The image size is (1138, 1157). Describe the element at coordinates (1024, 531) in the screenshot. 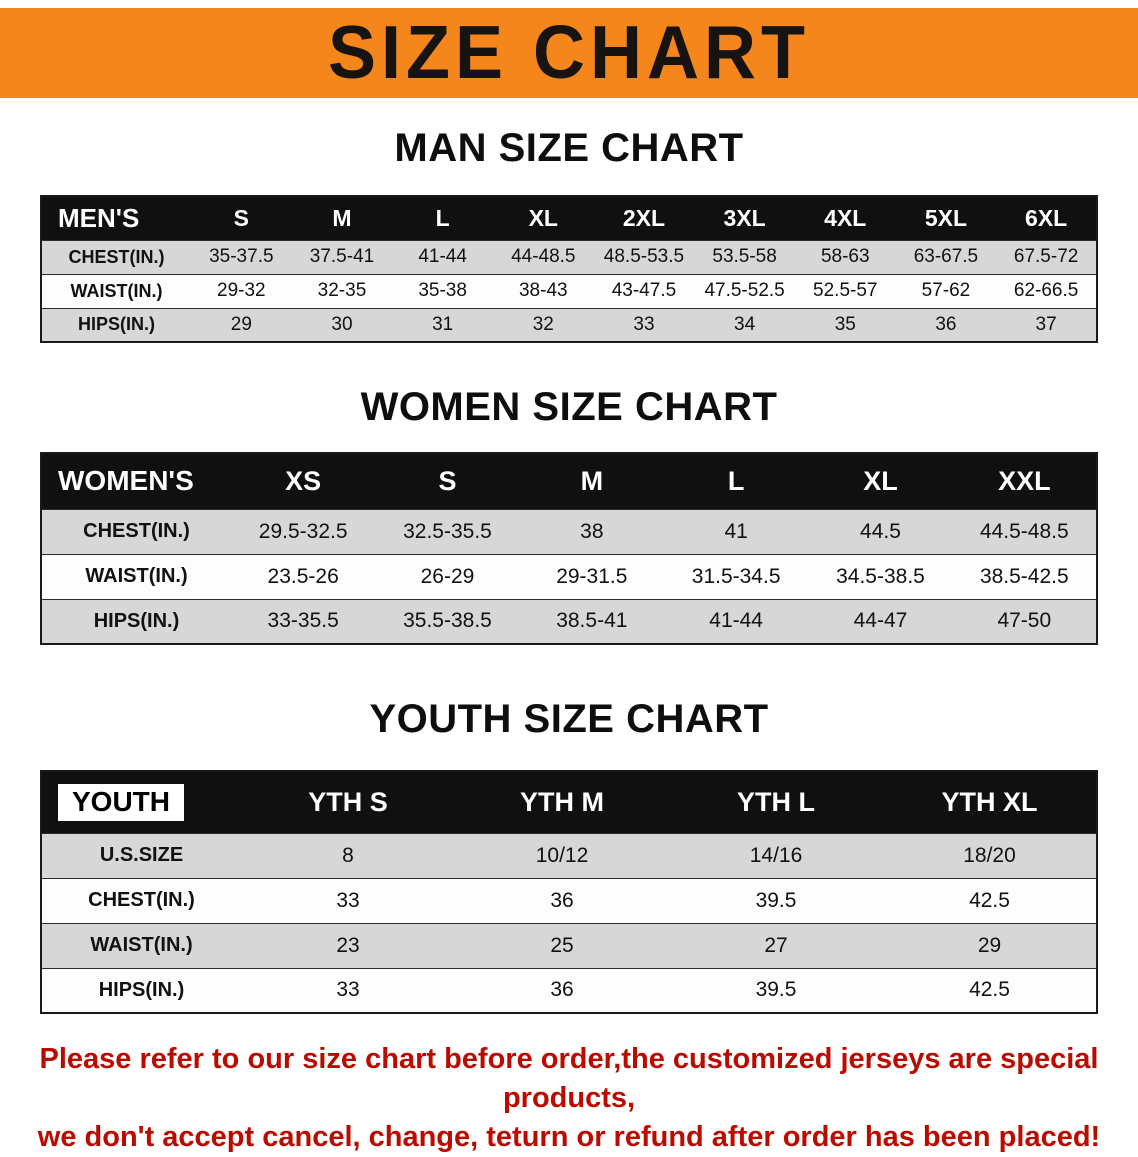

I see `table-cell: 44.5-48.5` at that location.